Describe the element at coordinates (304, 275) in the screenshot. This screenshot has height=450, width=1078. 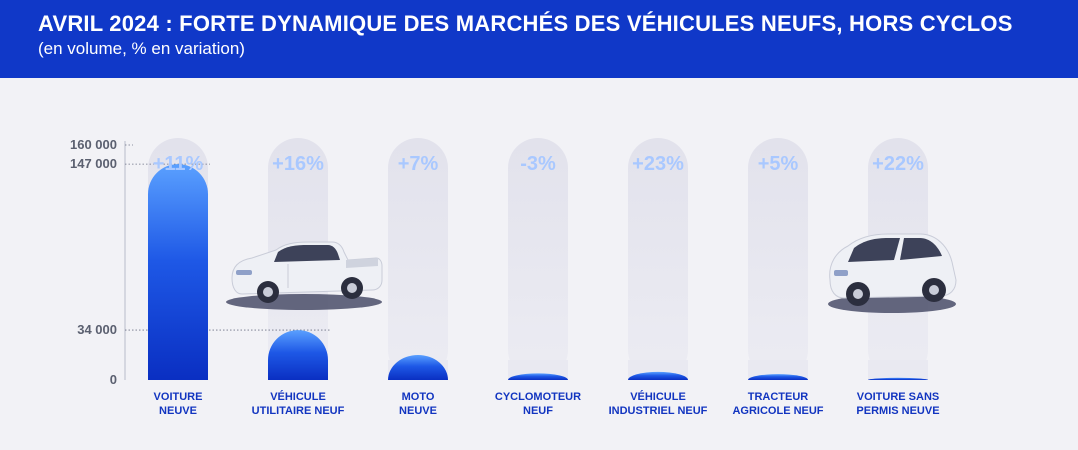
I see `pickup-truck-illustration` at that location.